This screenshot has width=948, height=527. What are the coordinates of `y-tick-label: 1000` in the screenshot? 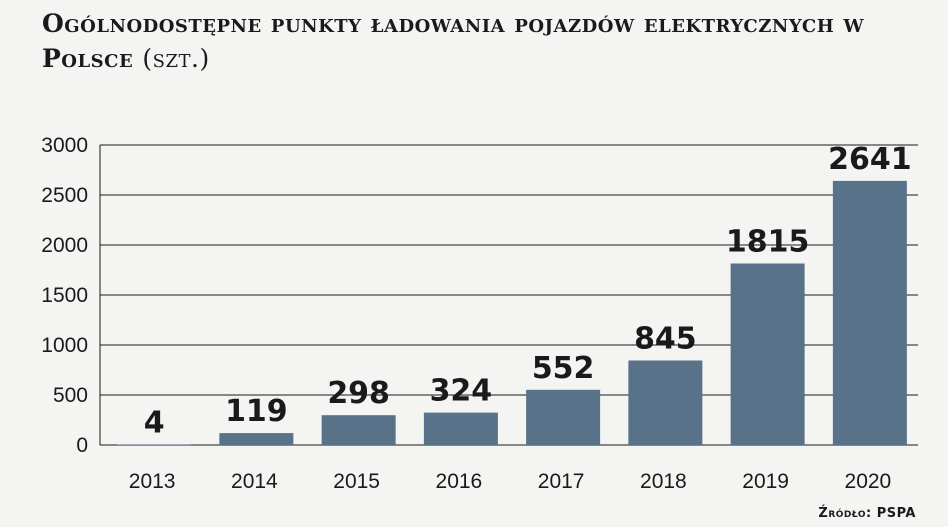 It's located at (64, 345).